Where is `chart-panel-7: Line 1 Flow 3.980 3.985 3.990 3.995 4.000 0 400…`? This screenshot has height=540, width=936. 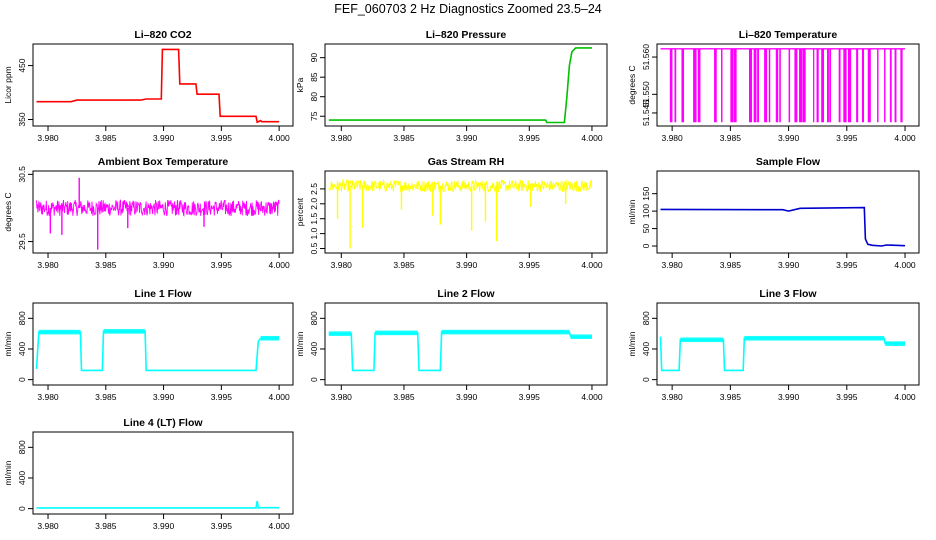
chart-panel-7: Line 1 Flow 3.980 3.985 3.990 3.995 4.000 0 400… is located at coordinates (148, 345).